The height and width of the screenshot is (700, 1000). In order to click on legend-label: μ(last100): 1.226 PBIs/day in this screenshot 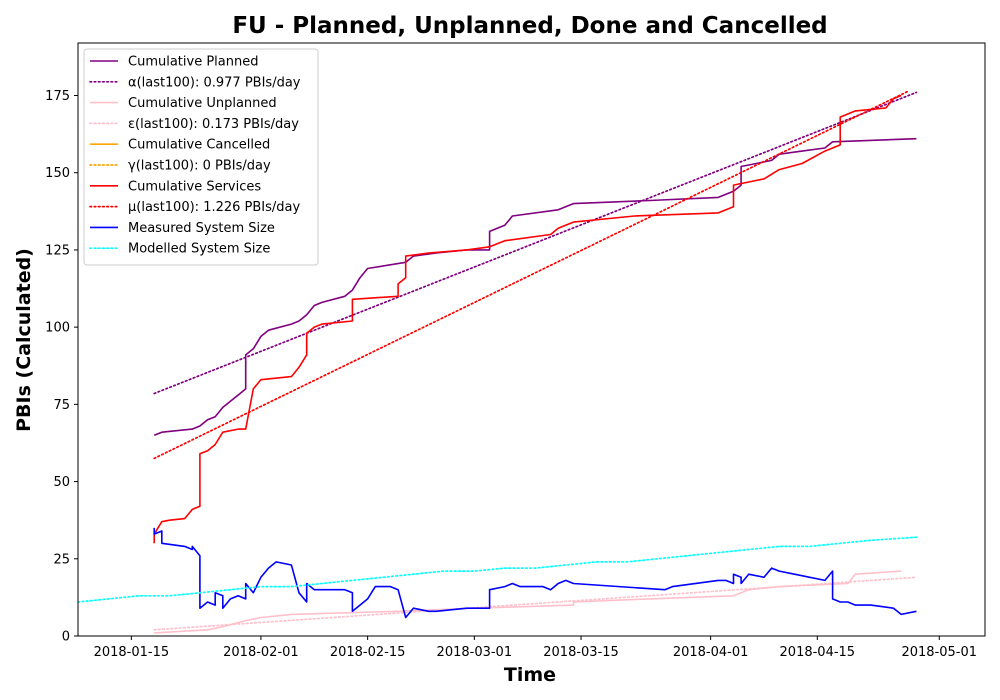, I will do `click(214, 207)`.